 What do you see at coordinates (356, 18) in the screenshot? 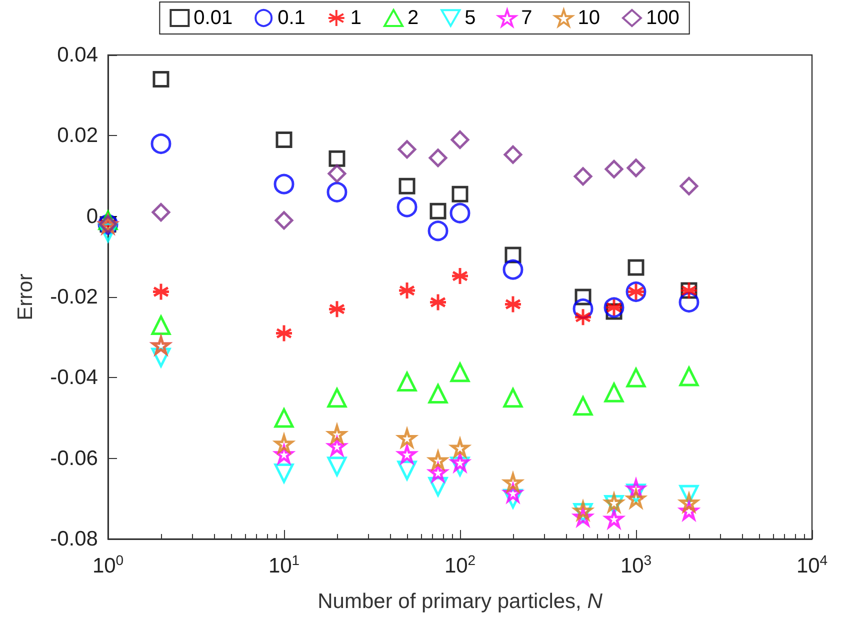
I see `legend-label: 1` at bounding box center [356, 18].